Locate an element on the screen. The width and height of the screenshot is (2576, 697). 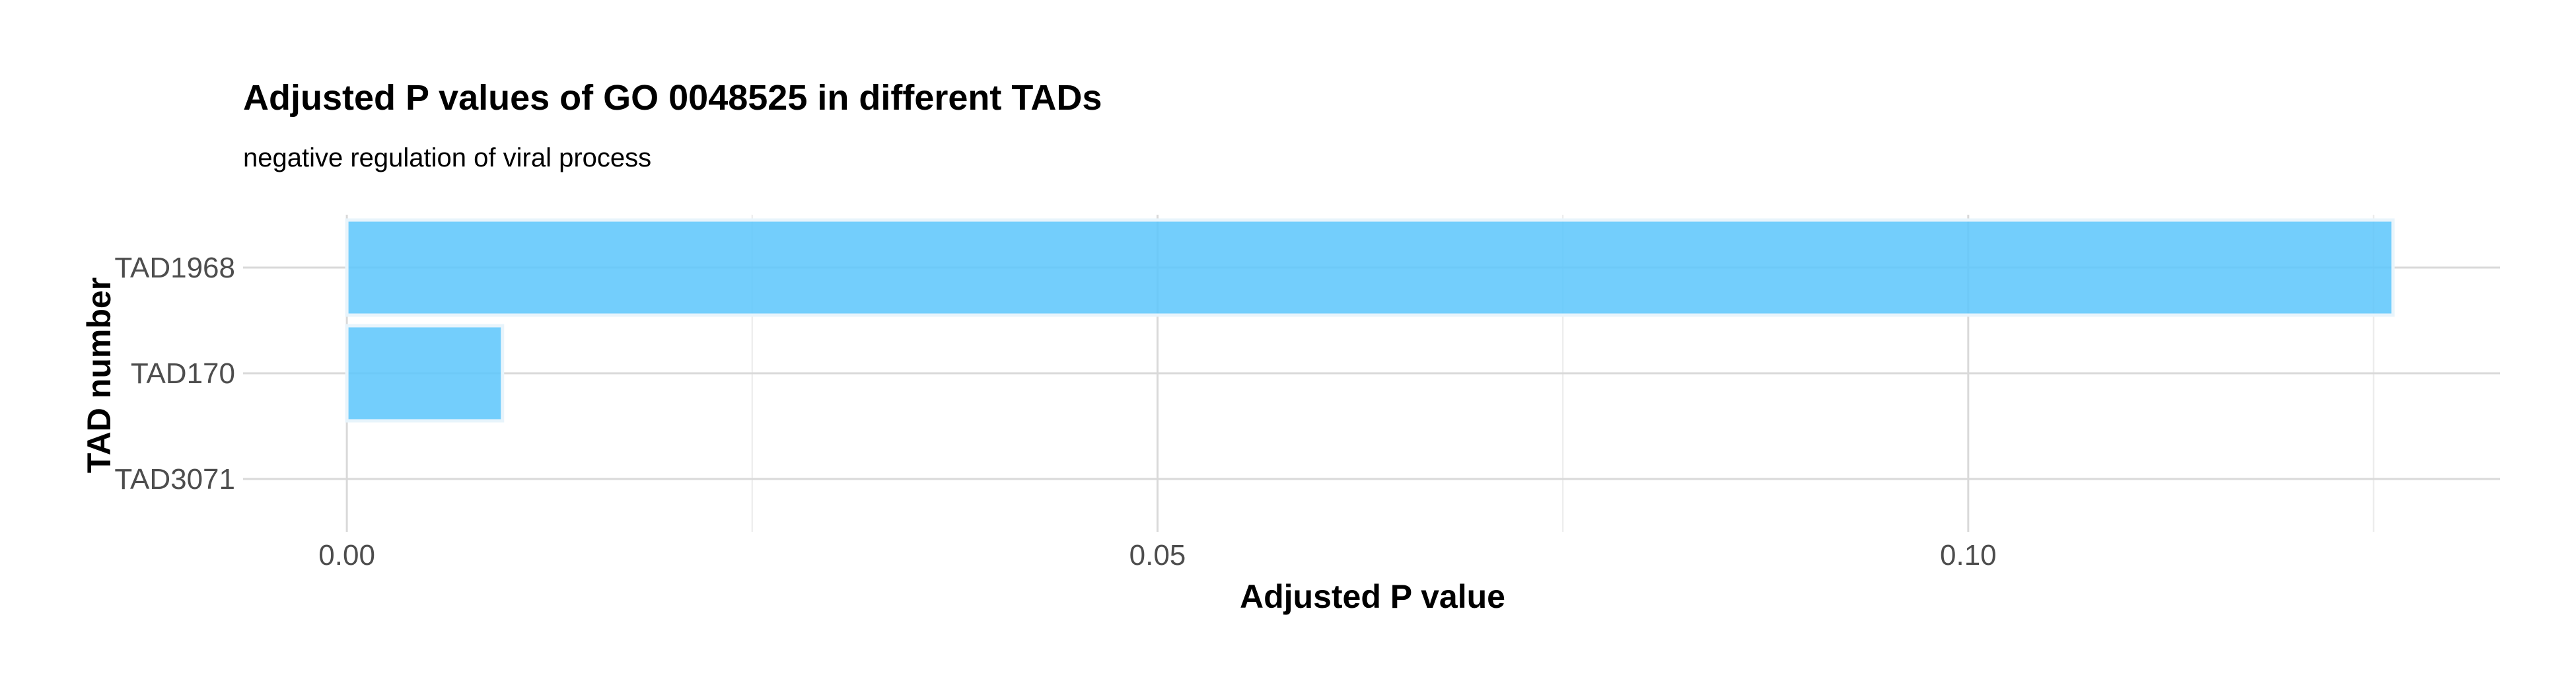
y-axis-title: TAD number is located at coordinates (100, 375).